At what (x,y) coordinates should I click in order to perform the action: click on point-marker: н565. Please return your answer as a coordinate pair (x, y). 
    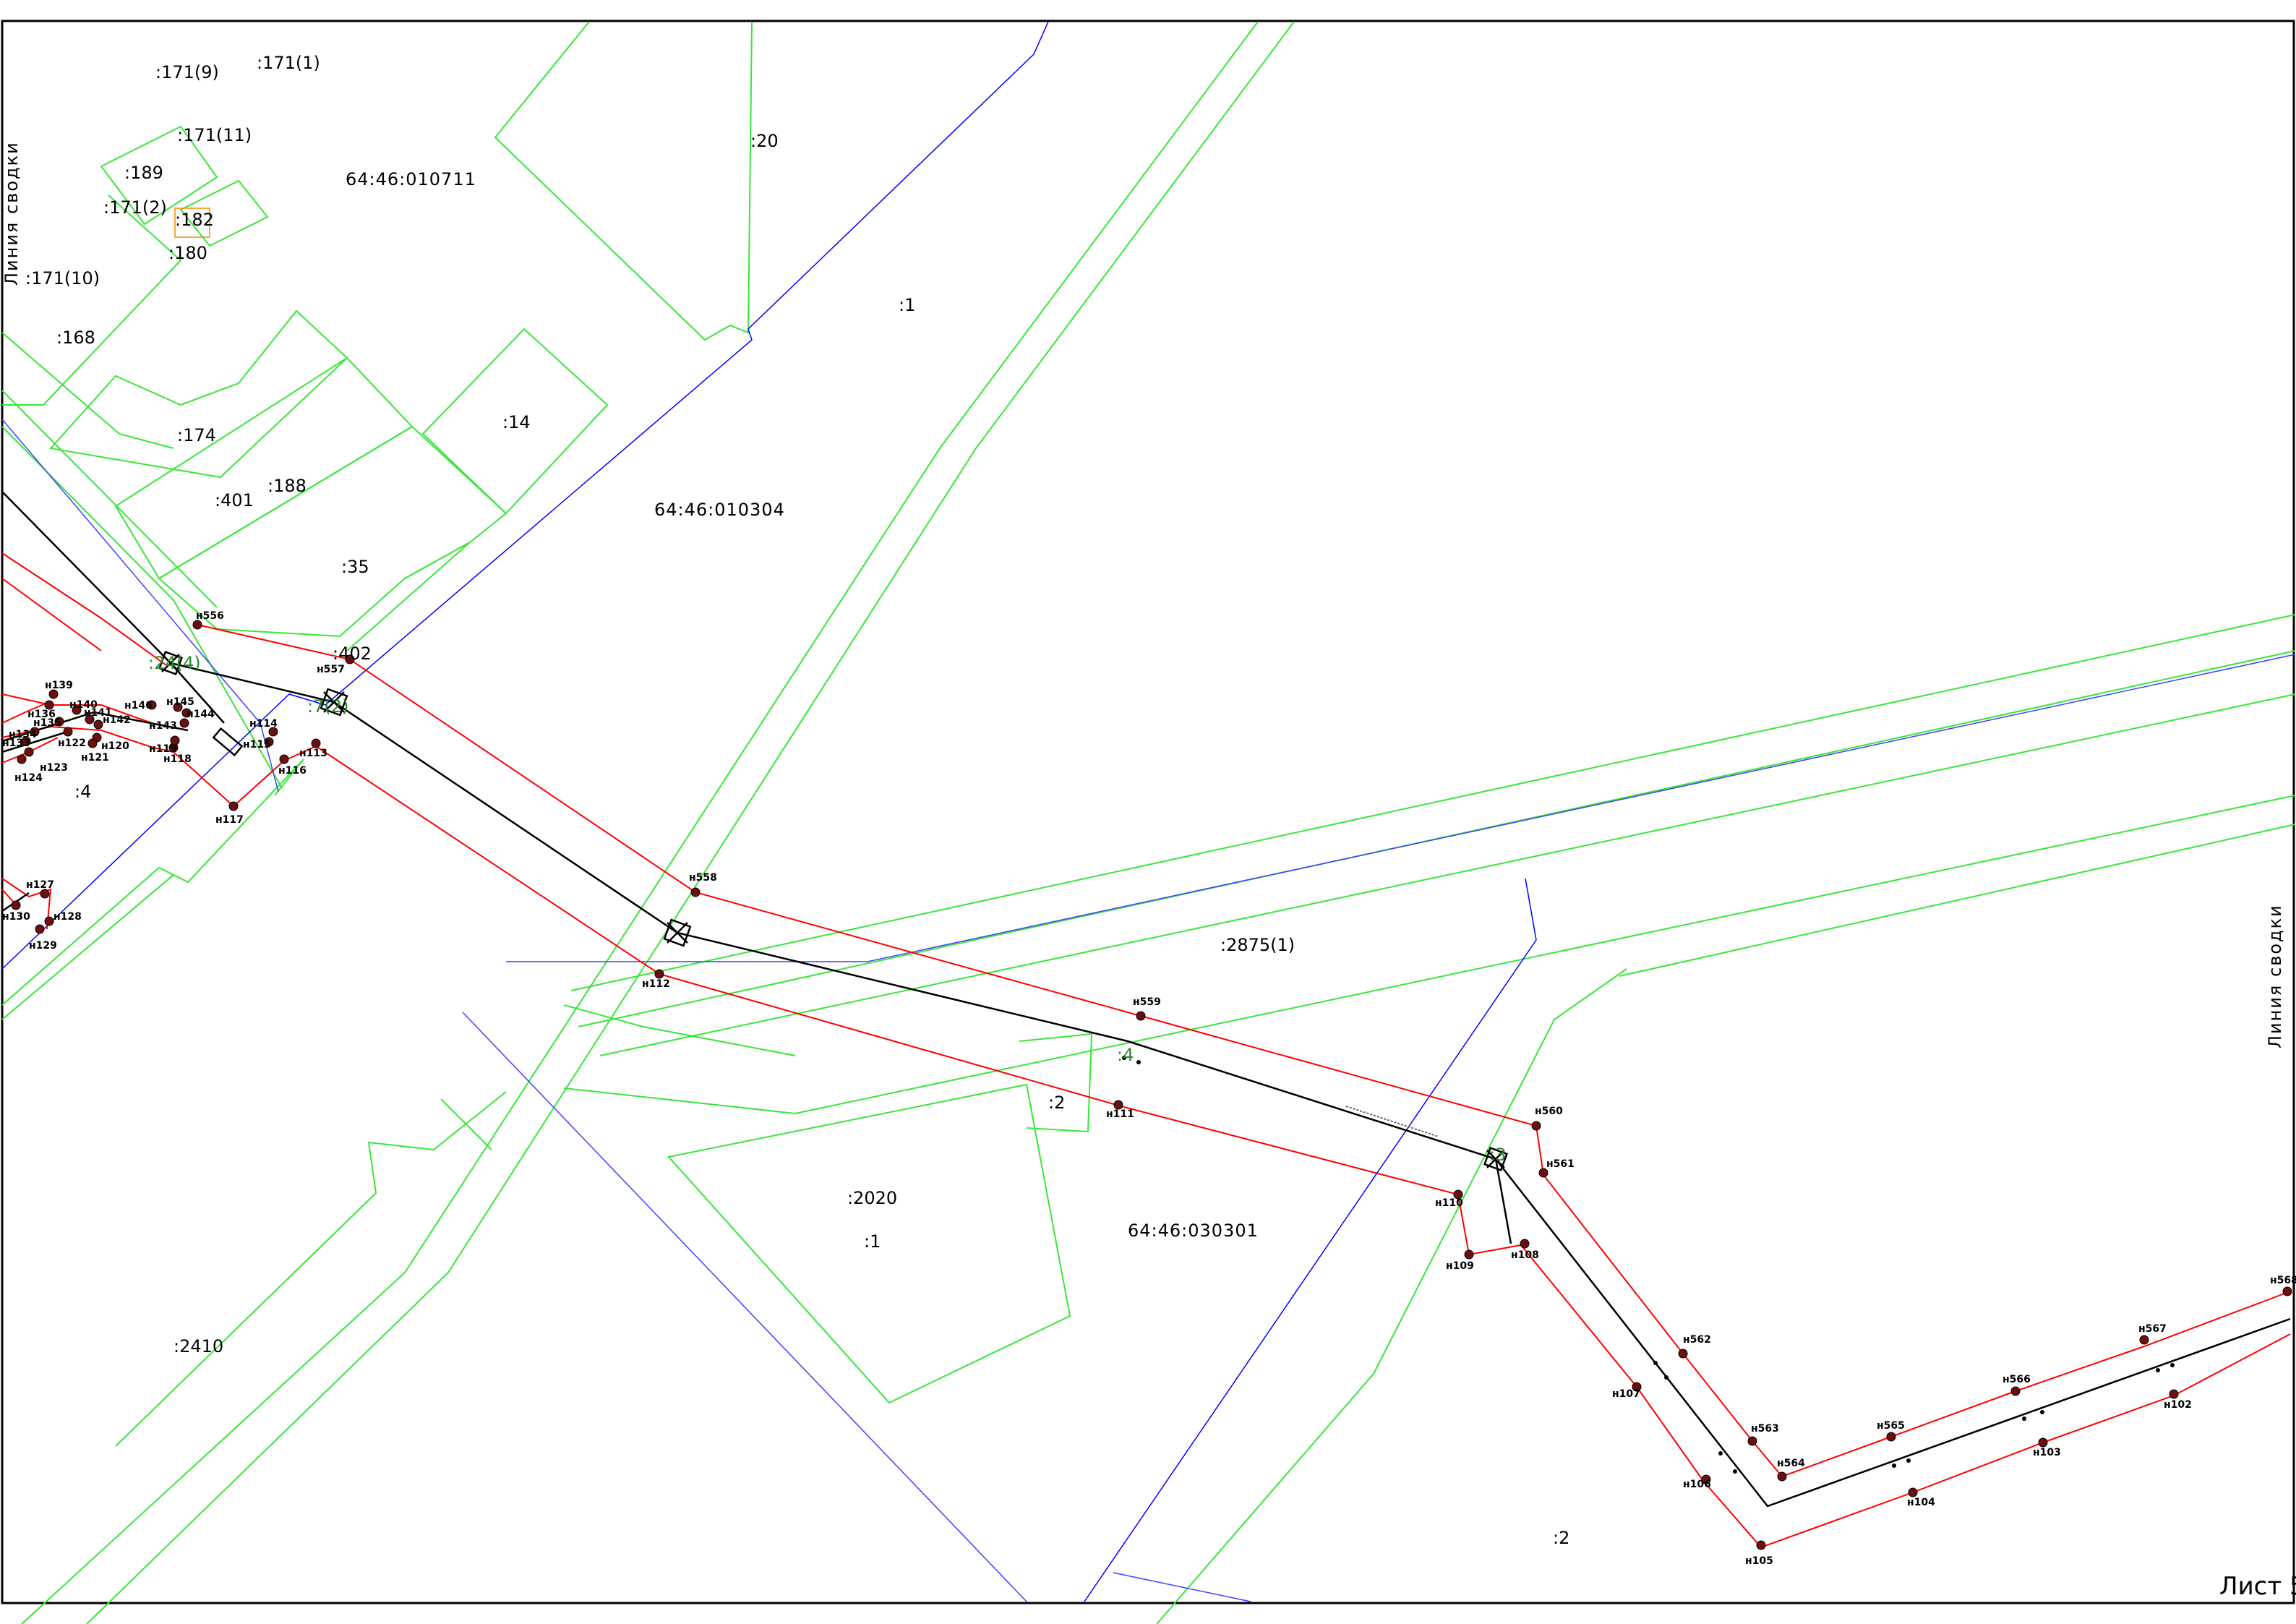
    Looking at the image, I should click on (1891, 1431).